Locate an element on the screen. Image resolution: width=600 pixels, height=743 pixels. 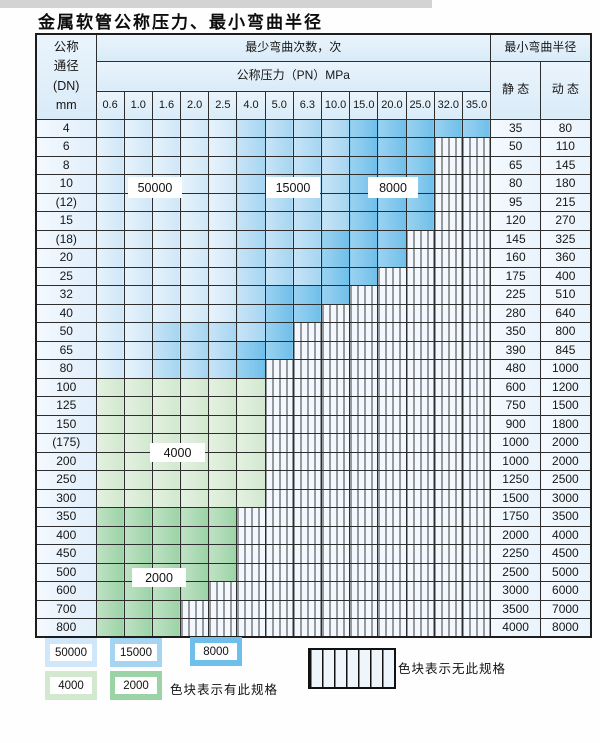
dn-cell: 10 is located at coordinates (66, 184).